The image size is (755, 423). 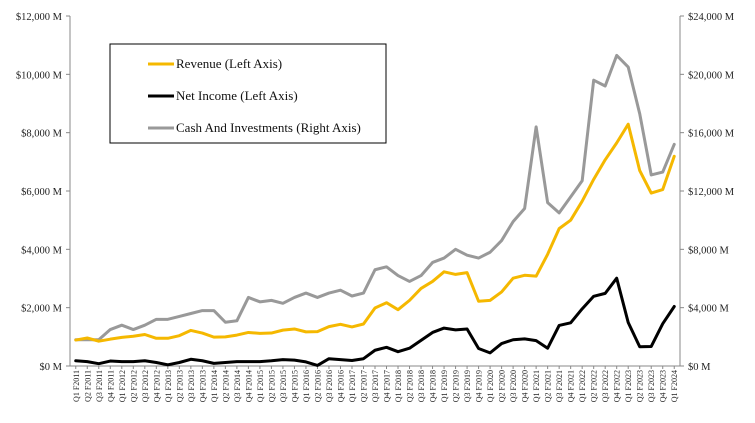 What do you see at coordinates (260, 386) in the screenshot?
I see `x-axis-tick-label: Q1 F2015` at bounding box center [260, 386].